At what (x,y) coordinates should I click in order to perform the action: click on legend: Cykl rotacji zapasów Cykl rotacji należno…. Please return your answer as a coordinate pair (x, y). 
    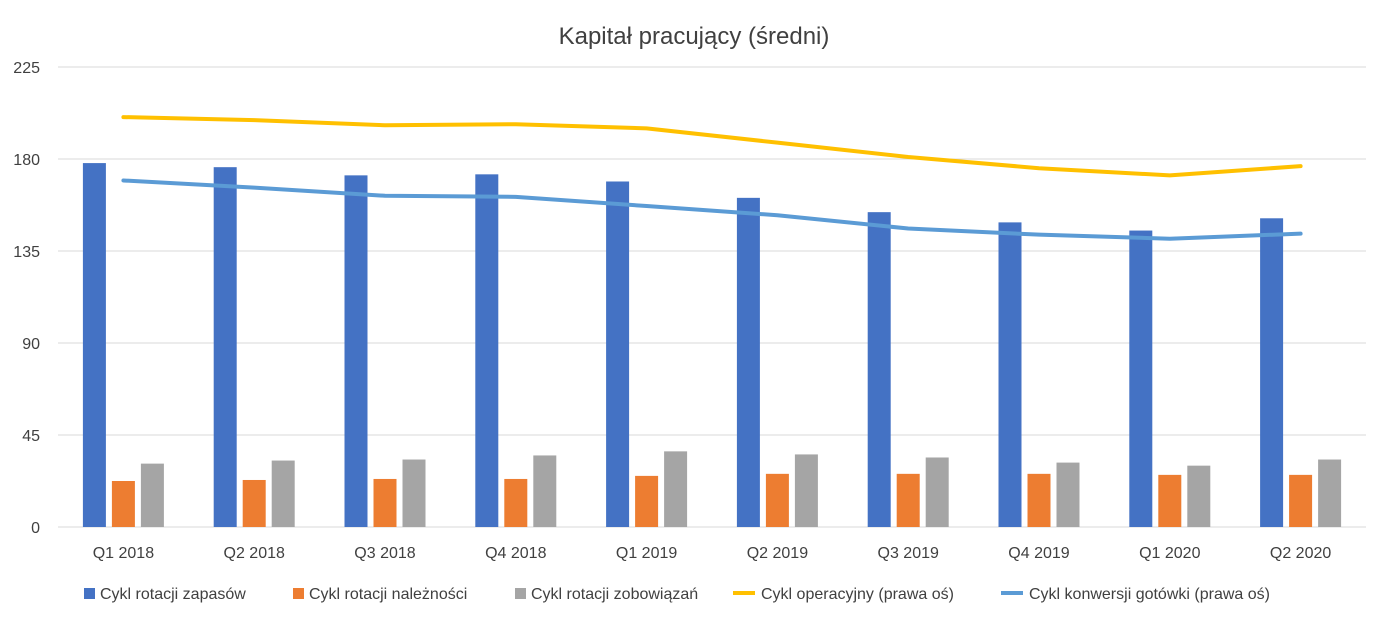
    Looking at the image, I should click on (677, 594).